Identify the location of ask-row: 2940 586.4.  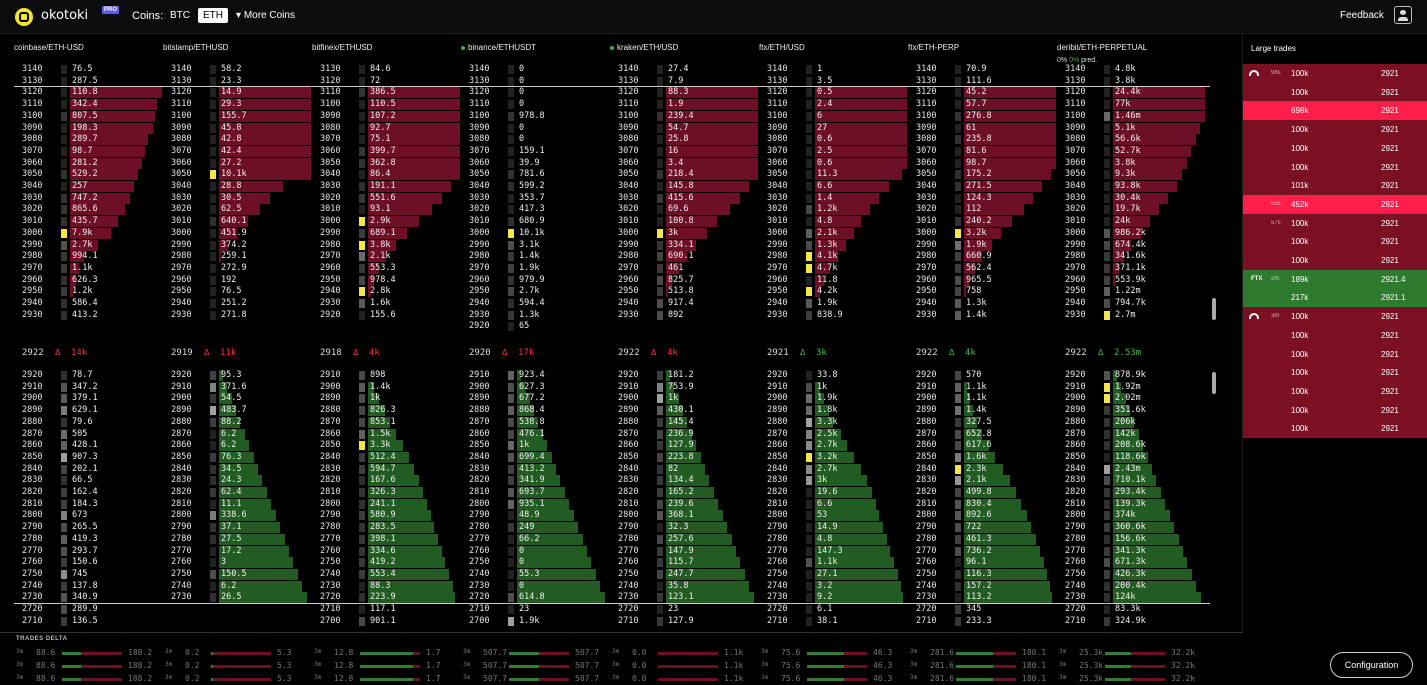
(88, 303).